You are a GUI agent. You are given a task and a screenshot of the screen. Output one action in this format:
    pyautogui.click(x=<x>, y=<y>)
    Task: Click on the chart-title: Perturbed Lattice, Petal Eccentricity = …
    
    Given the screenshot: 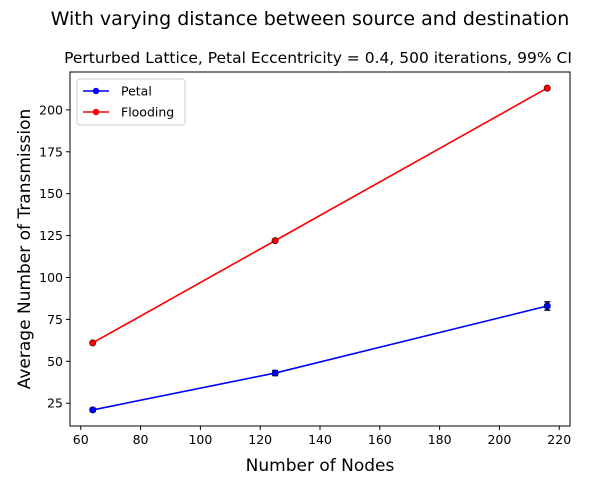 What is the action you would take?
    pyautogui.click(x=318, y=58)
    